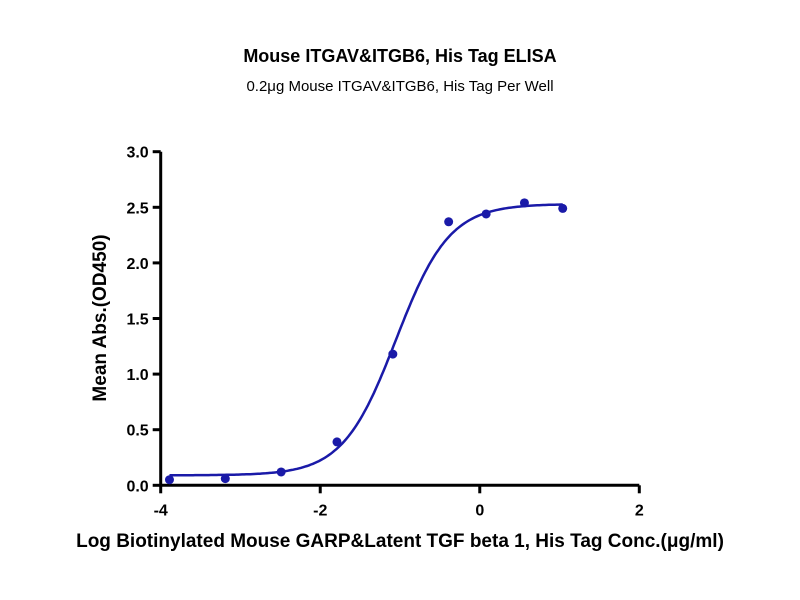 The height and width of the screenshot is (600, 800). I want to click on x-tick-label: -4, so click(161, 510).